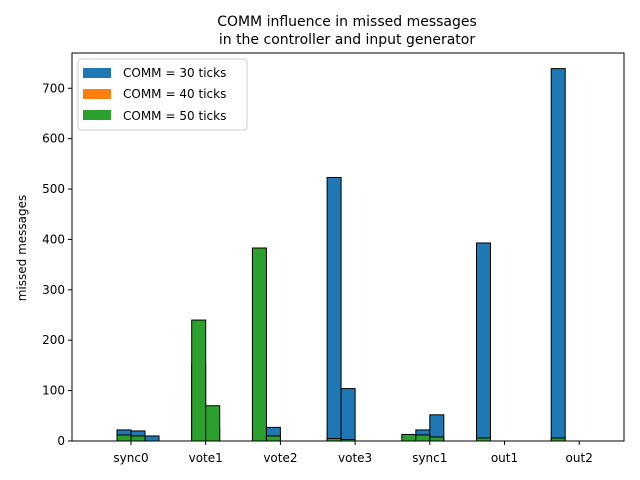  What do you see at coordinates (53, 189) in the screenshot?
I see `y-tick-label-500: 500` at bounding box center [53, 189].